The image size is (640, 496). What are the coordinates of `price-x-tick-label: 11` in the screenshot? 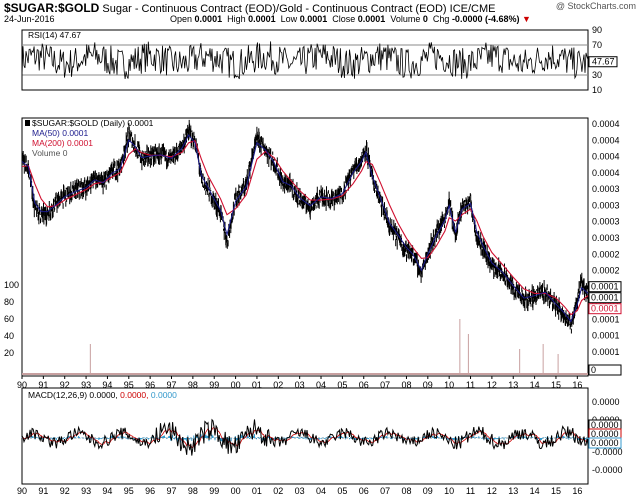 It's located at (470, 385).